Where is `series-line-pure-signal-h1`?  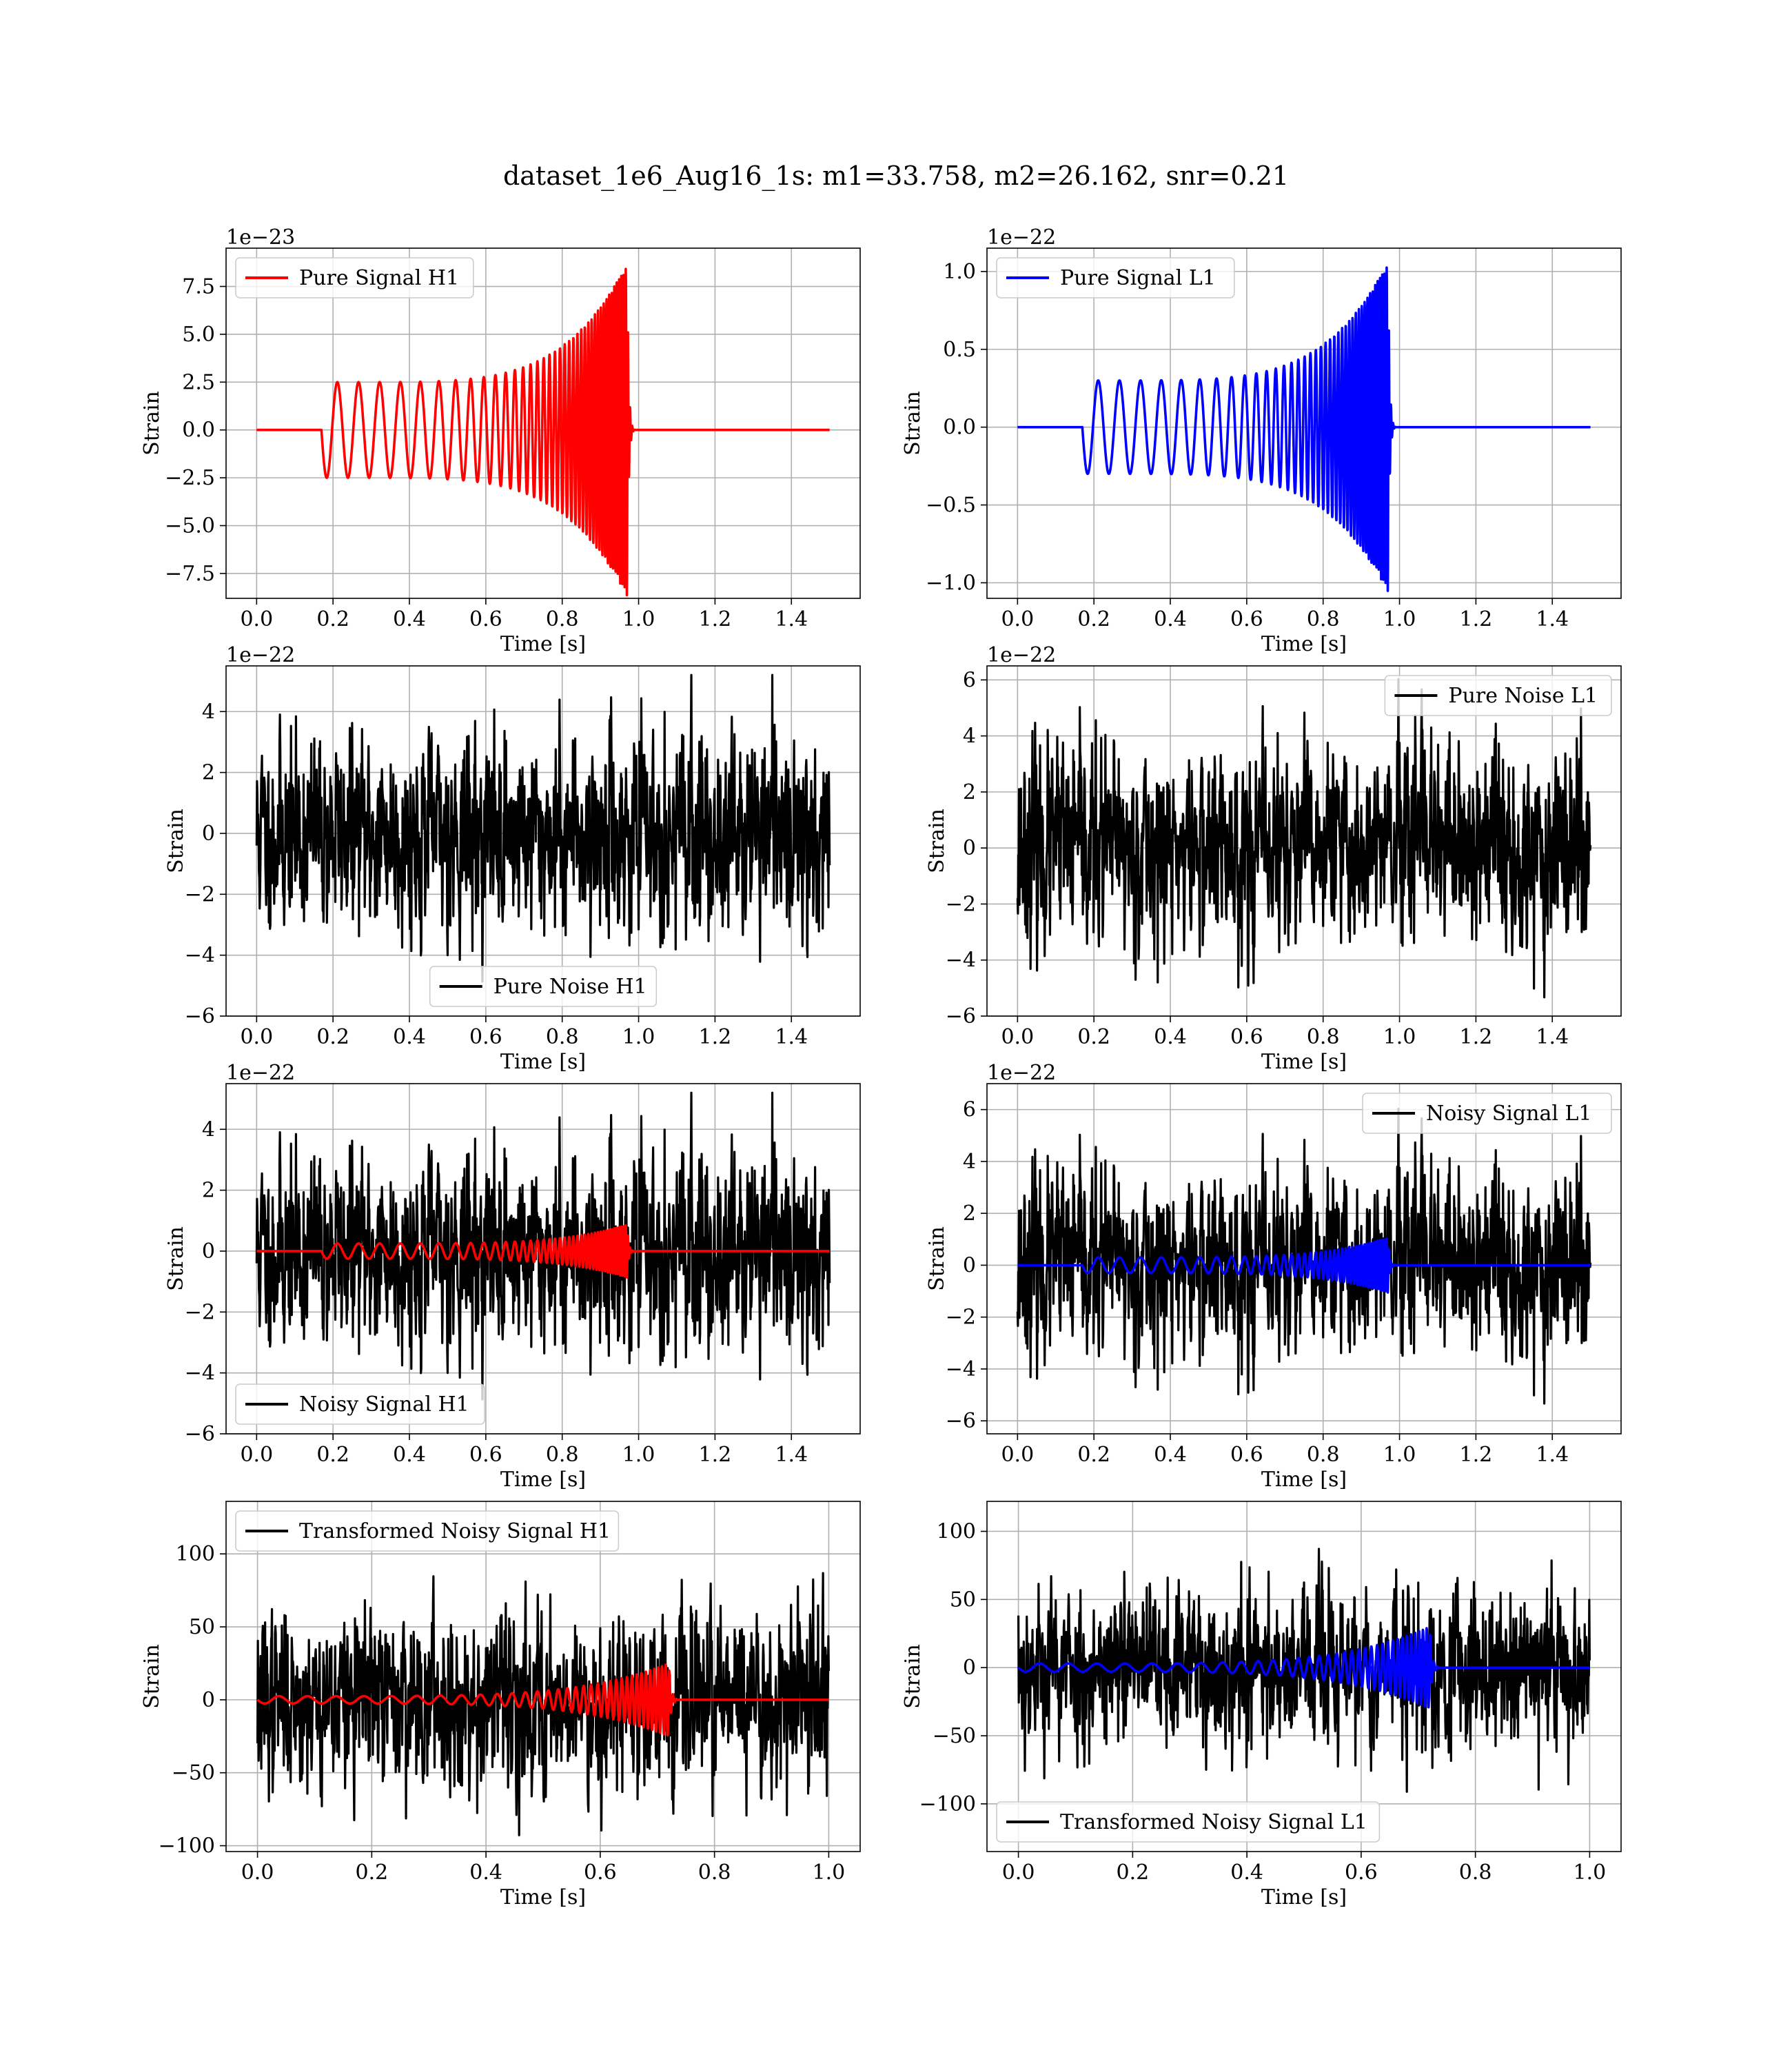
series-line-pure-signal-h1 is located at coordinates (543, 432).